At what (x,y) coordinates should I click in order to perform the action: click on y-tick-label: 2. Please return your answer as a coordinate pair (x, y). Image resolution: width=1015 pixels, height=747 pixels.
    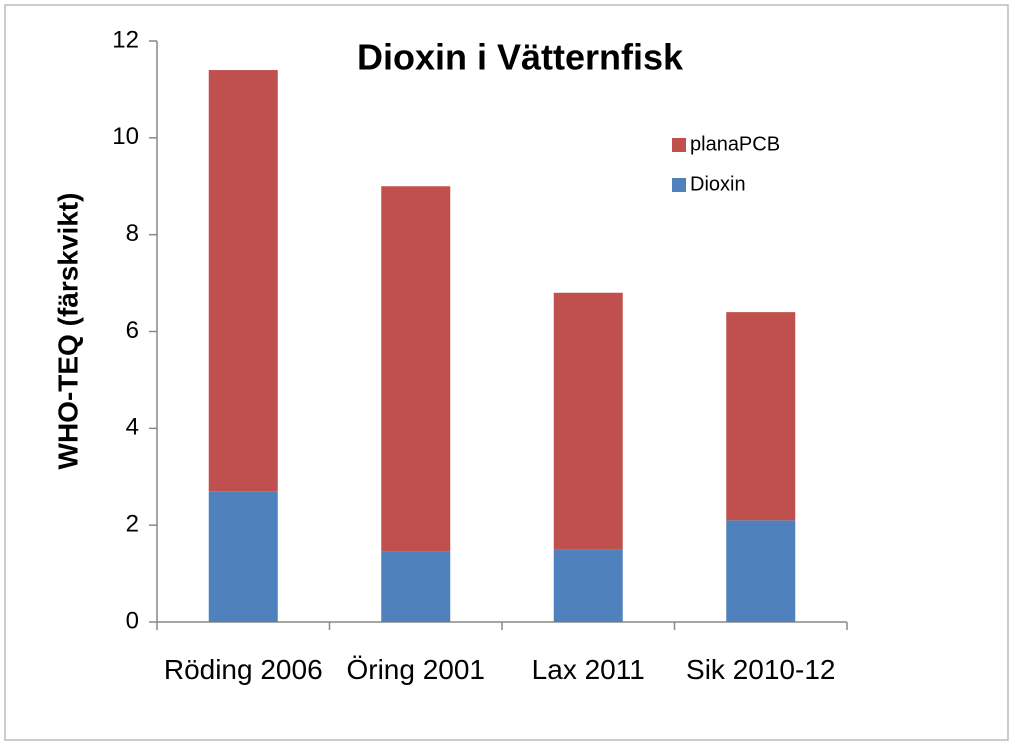
    Looking at the image, I should click on (132, 524).